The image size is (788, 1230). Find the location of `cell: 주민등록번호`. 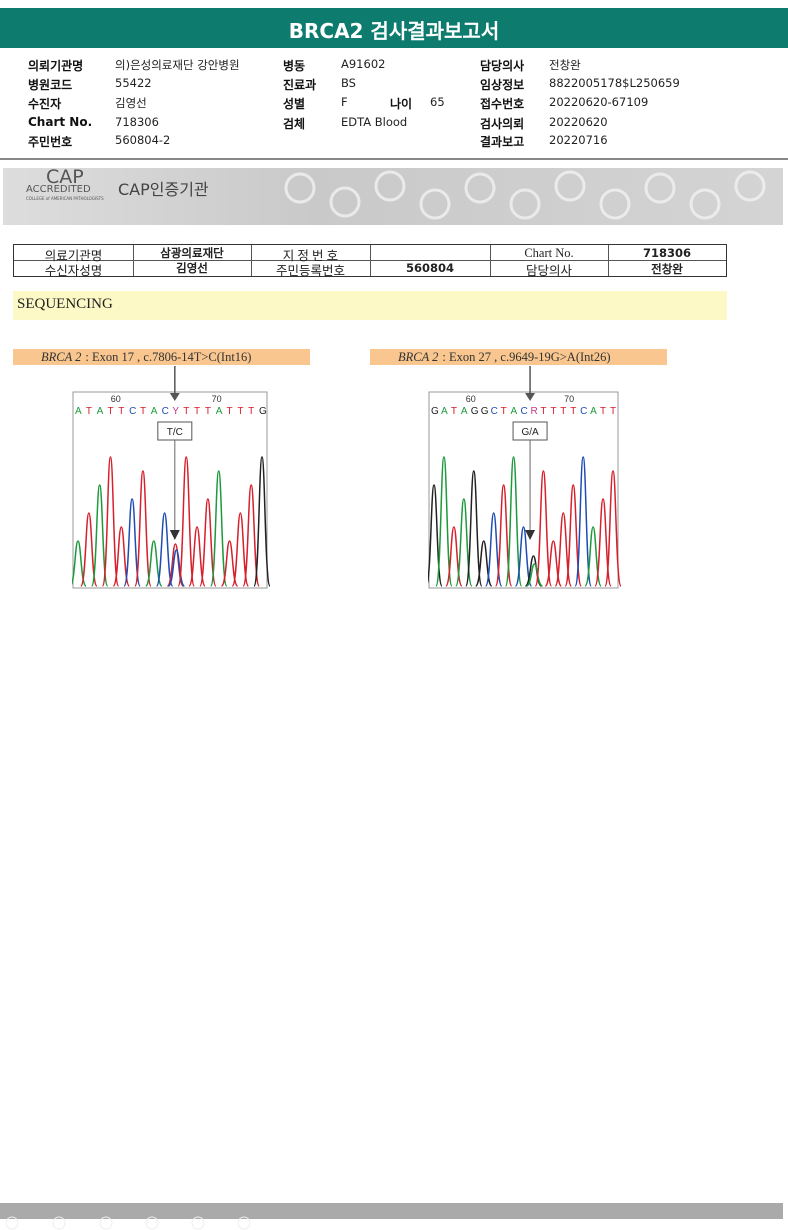

cell: 주민등록번호 is located at coordinates (310, 271).